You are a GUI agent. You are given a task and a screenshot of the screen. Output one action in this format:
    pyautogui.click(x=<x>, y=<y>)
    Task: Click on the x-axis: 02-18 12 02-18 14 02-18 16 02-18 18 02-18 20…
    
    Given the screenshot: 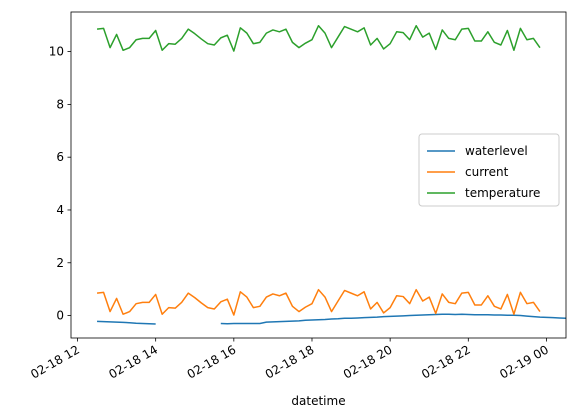 What is the action you would take?
    pyautogui.click(x=289, y=360)
    